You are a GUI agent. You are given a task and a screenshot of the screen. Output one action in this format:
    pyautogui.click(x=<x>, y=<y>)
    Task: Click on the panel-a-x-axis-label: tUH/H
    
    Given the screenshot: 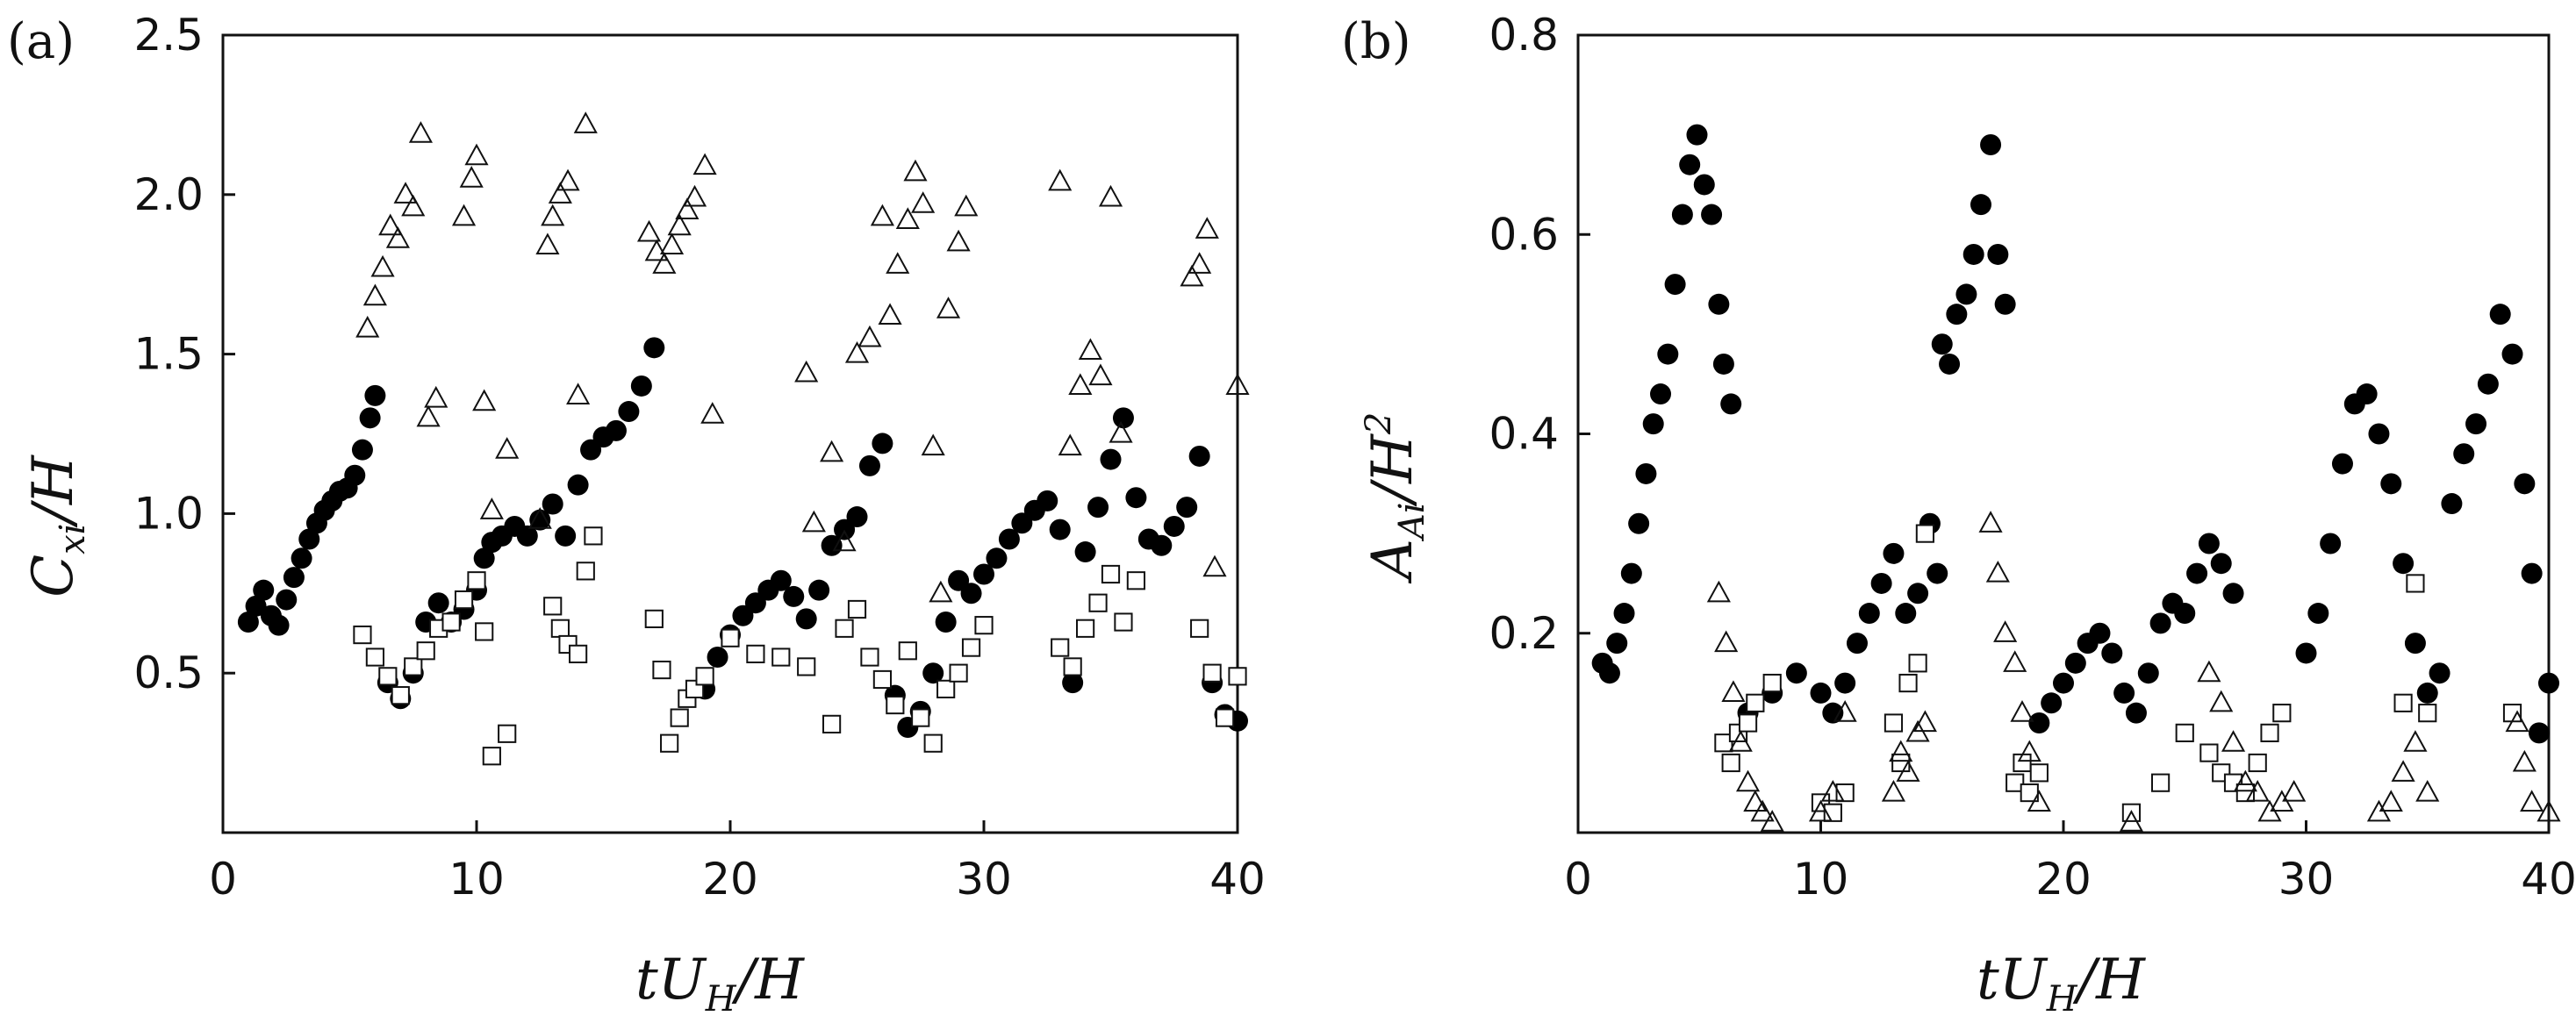 What is the action you would take?
    pyautogui.click(x=720, y=983)
    